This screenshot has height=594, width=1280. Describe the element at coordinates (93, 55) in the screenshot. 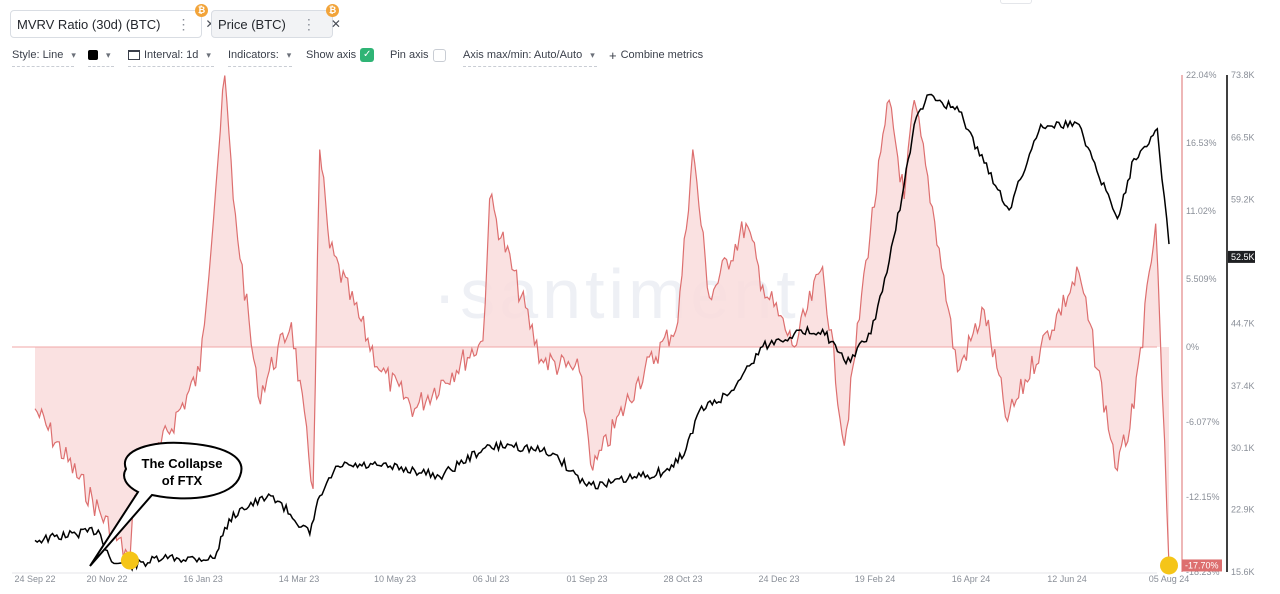

I see `color-swatch` at that location.